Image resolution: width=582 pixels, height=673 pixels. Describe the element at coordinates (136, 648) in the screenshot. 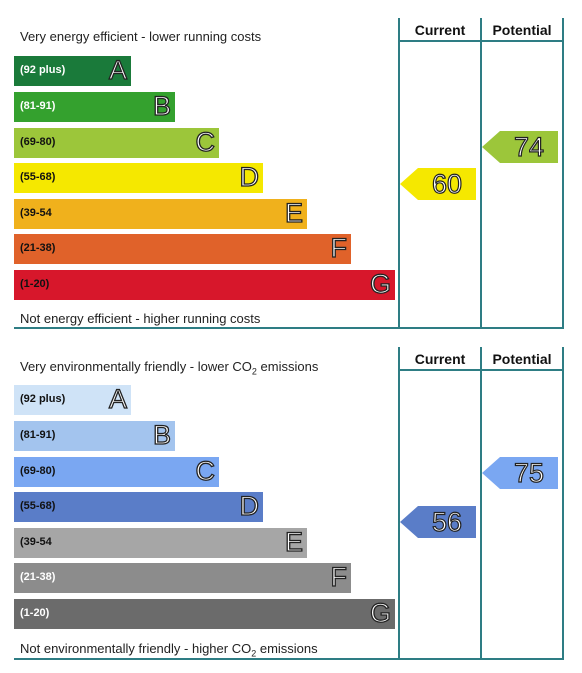

I see `bottom-label-text: Not environmentally friendly - higher CO` at that location.